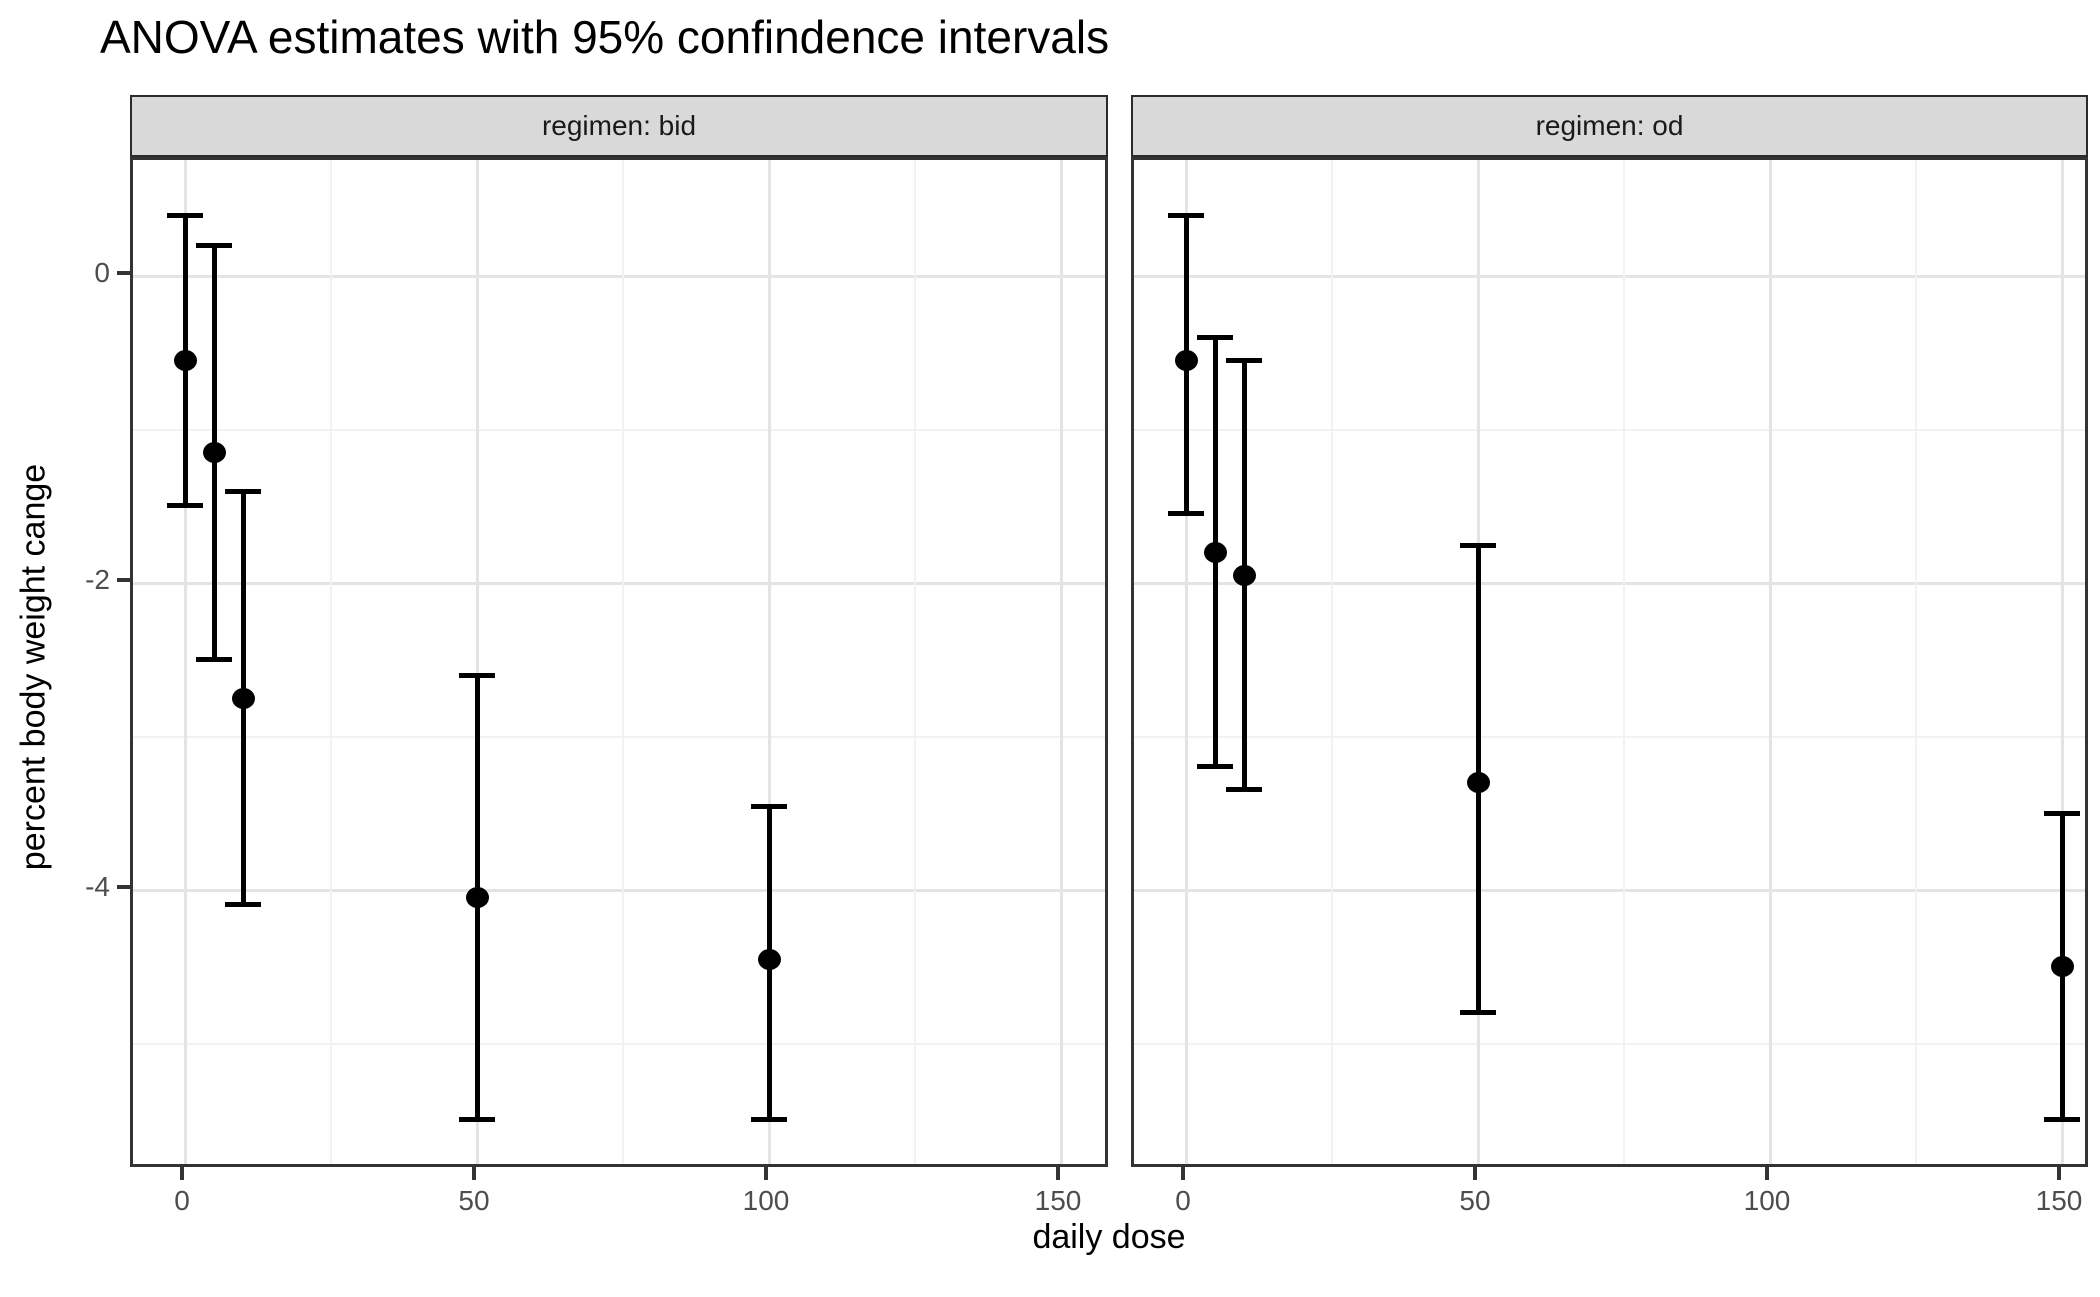  I want to click on y-axis: 0 -2 -4, so click(65, 648).